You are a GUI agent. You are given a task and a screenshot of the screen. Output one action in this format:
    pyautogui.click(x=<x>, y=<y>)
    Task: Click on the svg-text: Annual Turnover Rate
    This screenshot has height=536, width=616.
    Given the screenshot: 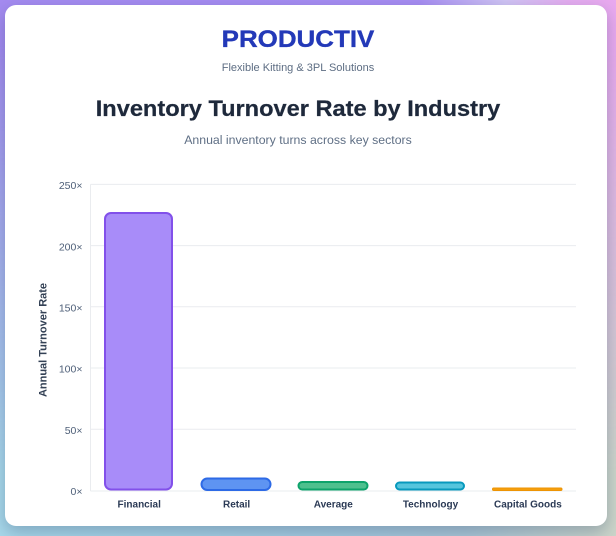 What is the action you would take?
    pyautogui.click(x=44, y=340)
    